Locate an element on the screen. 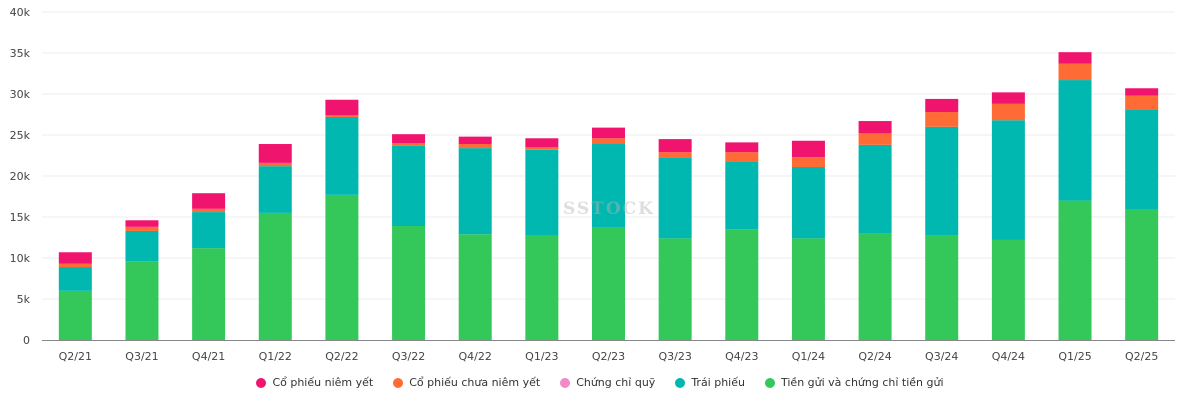 The height and width of the screenshot is (416, 1200). legend-item: Cổ phiếu niêm yết is located at coordinates (314, 382).